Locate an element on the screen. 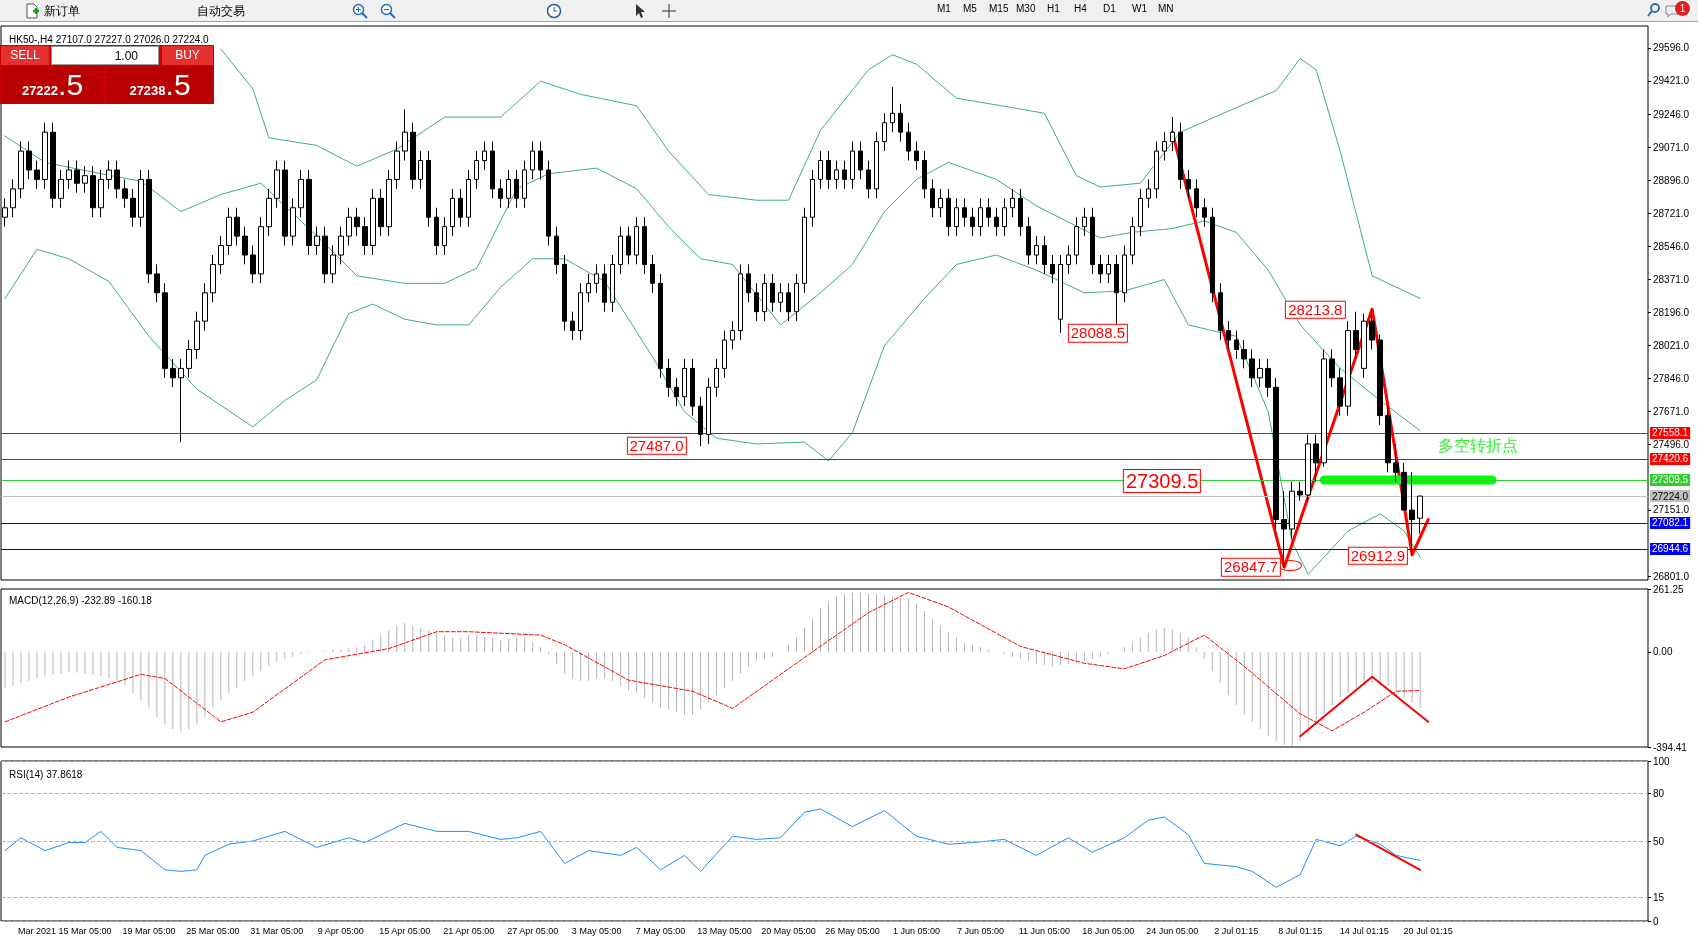  x-tick-label: 11 Jun 05:00 is located at coordinates (1044, 930).